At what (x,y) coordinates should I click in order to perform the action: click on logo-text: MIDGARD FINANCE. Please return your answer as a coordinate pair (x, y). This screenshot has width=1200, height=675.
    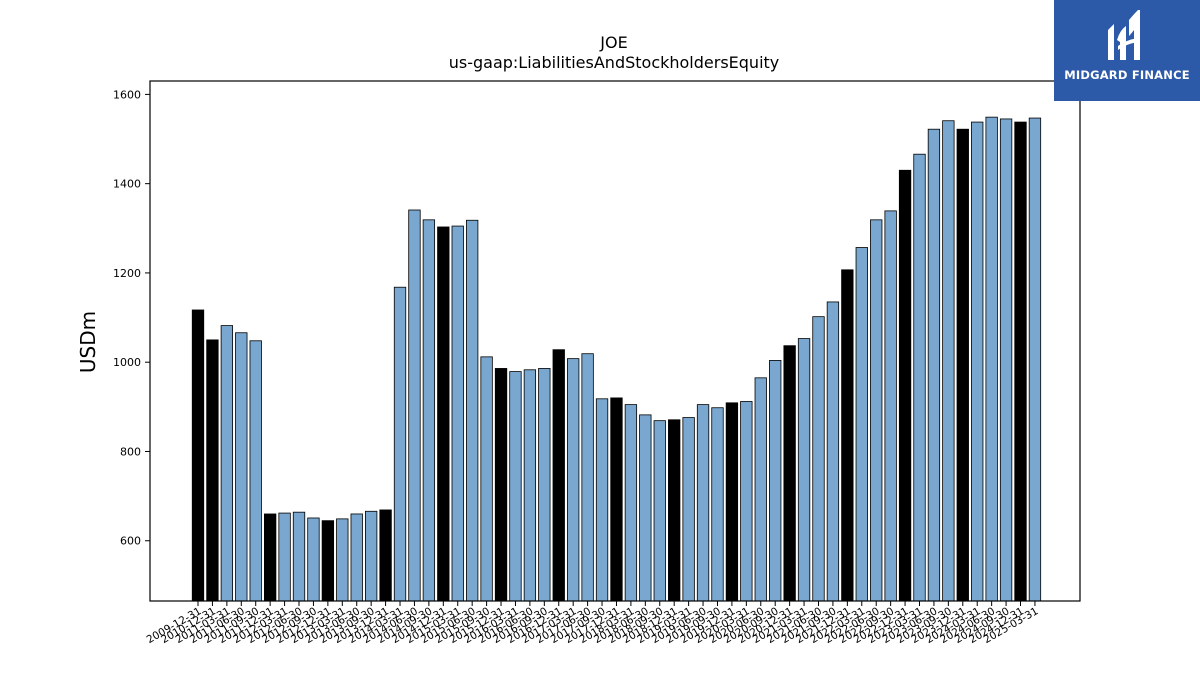
    Looking at the image, I should click on (1127, 75).